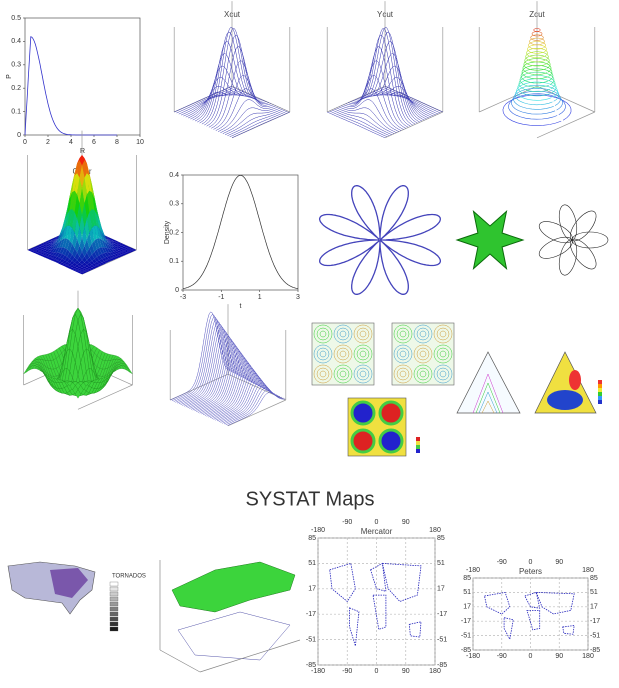 Image resolution: width=619 pixels, height=688 pixels. Describe the element at coordinates (16, 65) in the screenshot. I see `y-tick-label: 0.3` at that location.